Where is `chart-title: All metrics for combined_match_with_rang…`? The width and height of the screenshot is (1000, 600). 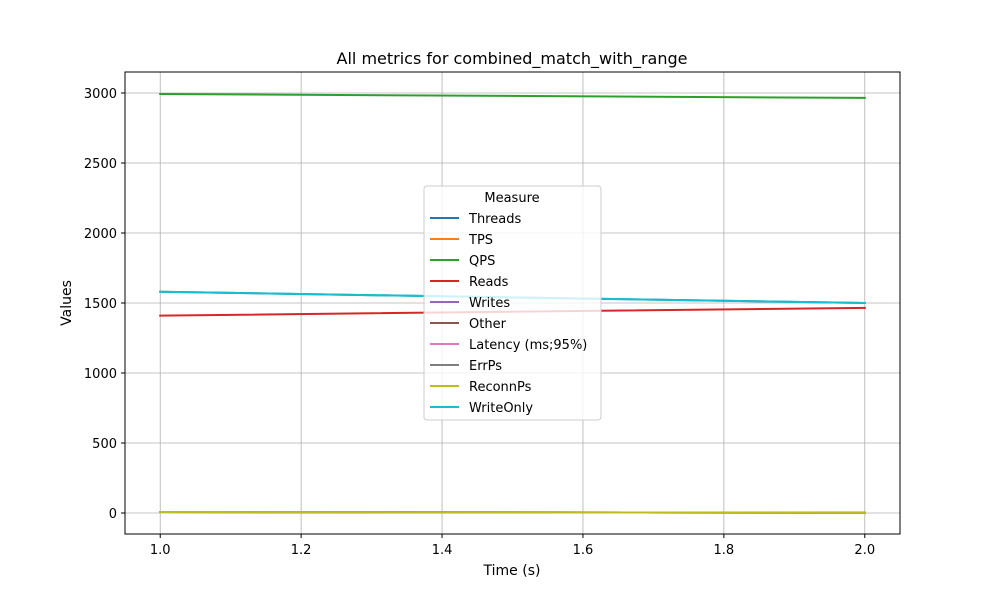 chart-title: All metrics for combined_match_with_rang… is located at coordinates (512, 59).